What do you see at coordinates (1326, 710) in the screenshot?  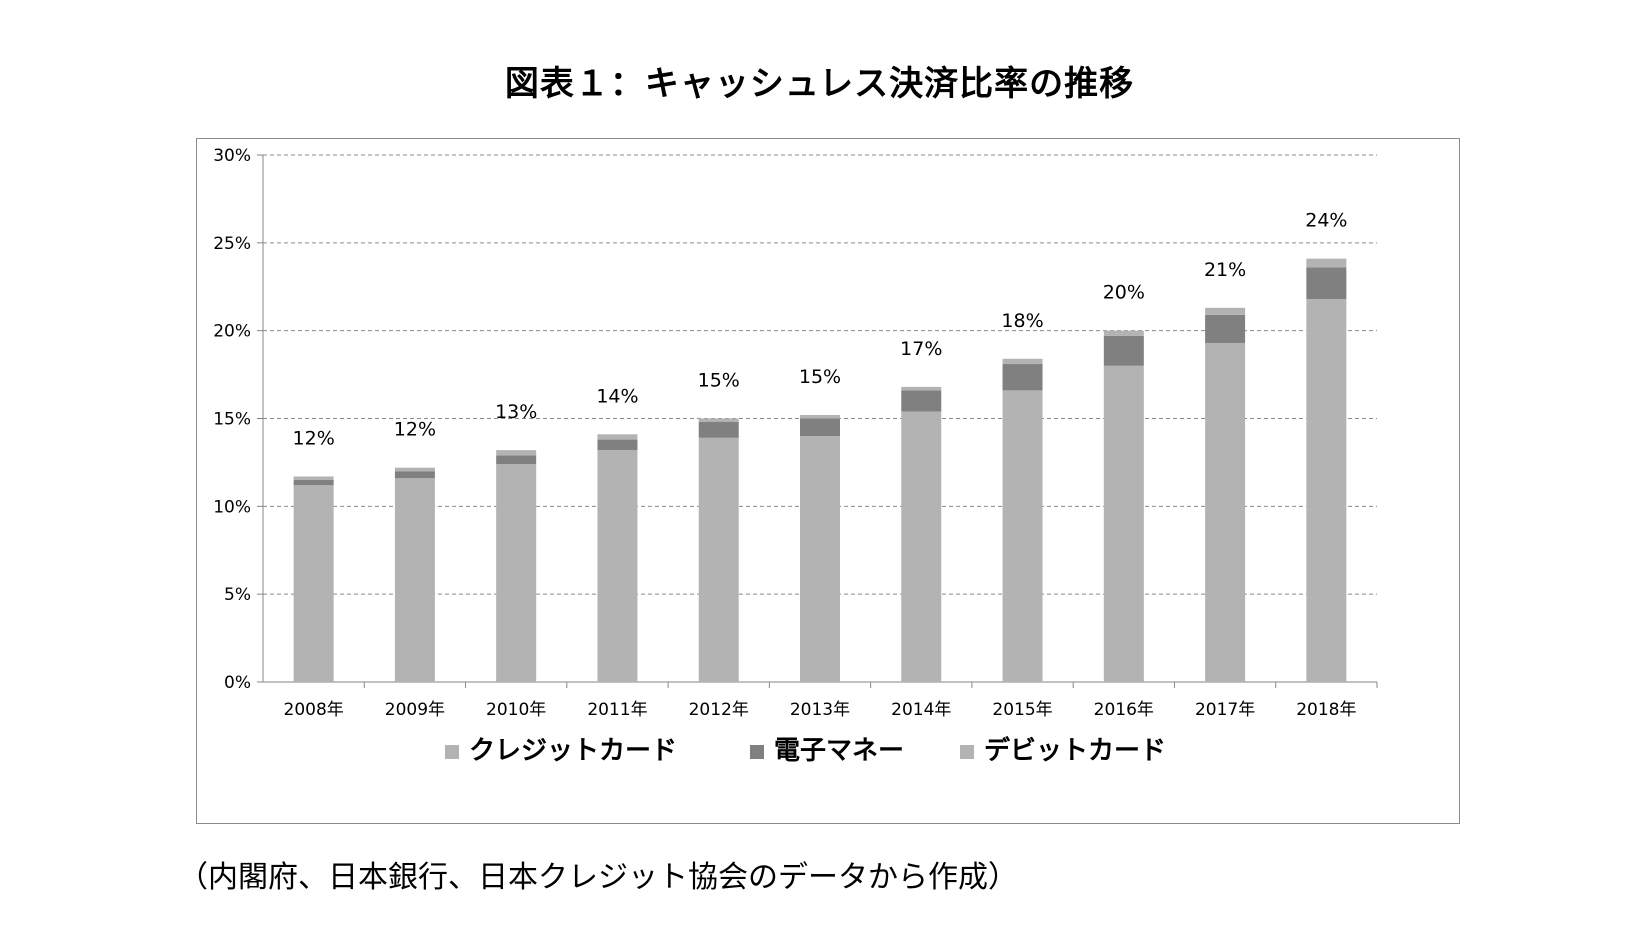 I see `x-tick-label: 2018年` at bounding box center [1326, 710].